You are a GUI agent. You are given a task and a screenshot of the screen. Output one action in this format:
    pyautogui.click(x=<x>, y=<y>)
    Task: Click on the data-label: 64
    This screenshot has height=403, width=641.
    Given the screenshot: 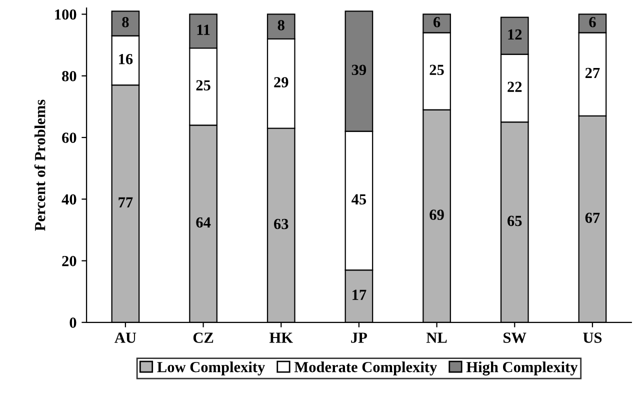 What is the action you would take?
    pyautogui.click(x=203, y=222)
    